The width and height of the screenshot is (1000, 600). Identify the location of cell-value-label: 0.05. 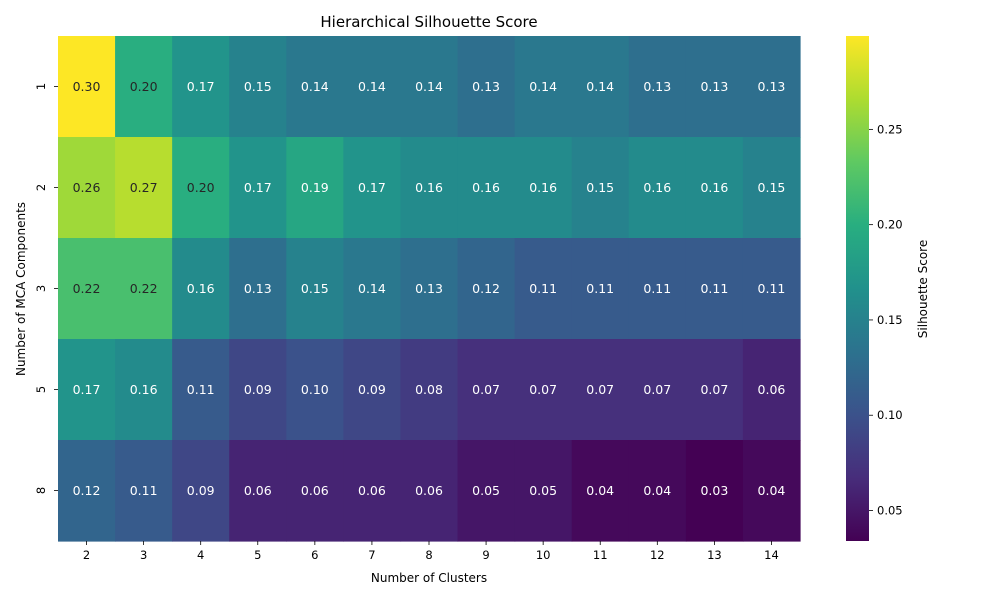
(486, 490).